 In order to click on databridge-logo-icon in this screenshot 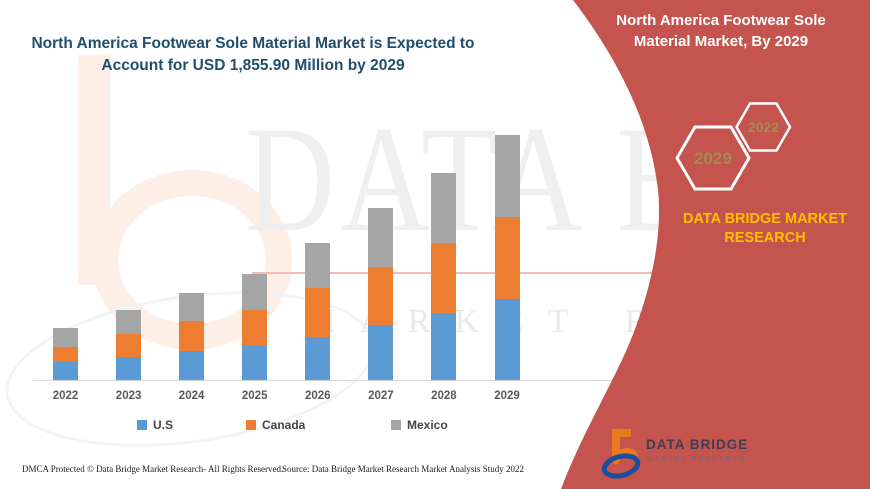, I will do `click(621, 454)`.